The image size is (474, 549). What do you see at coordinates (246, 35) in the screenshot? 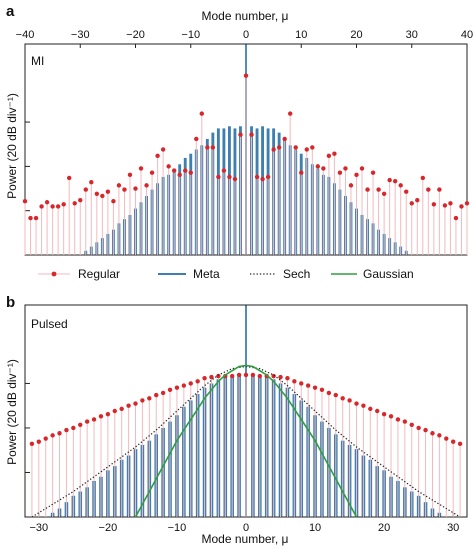
I see `panel-a-x-tick-label: 0` at bounding box center [246, 35].